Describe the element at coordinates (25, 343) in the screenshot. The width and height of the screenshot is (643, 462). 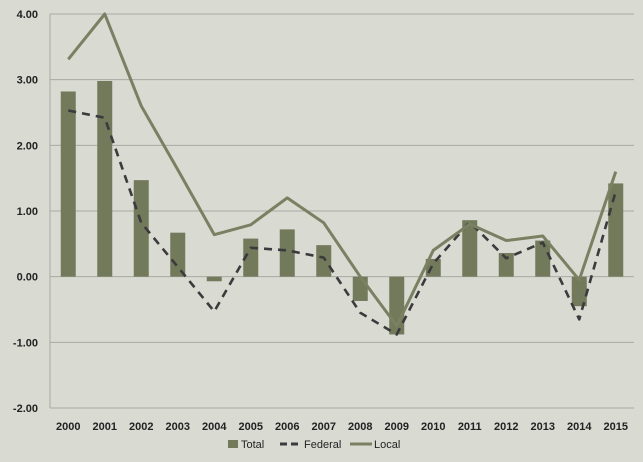
I see `y-tick-label: -1.00` at that location.